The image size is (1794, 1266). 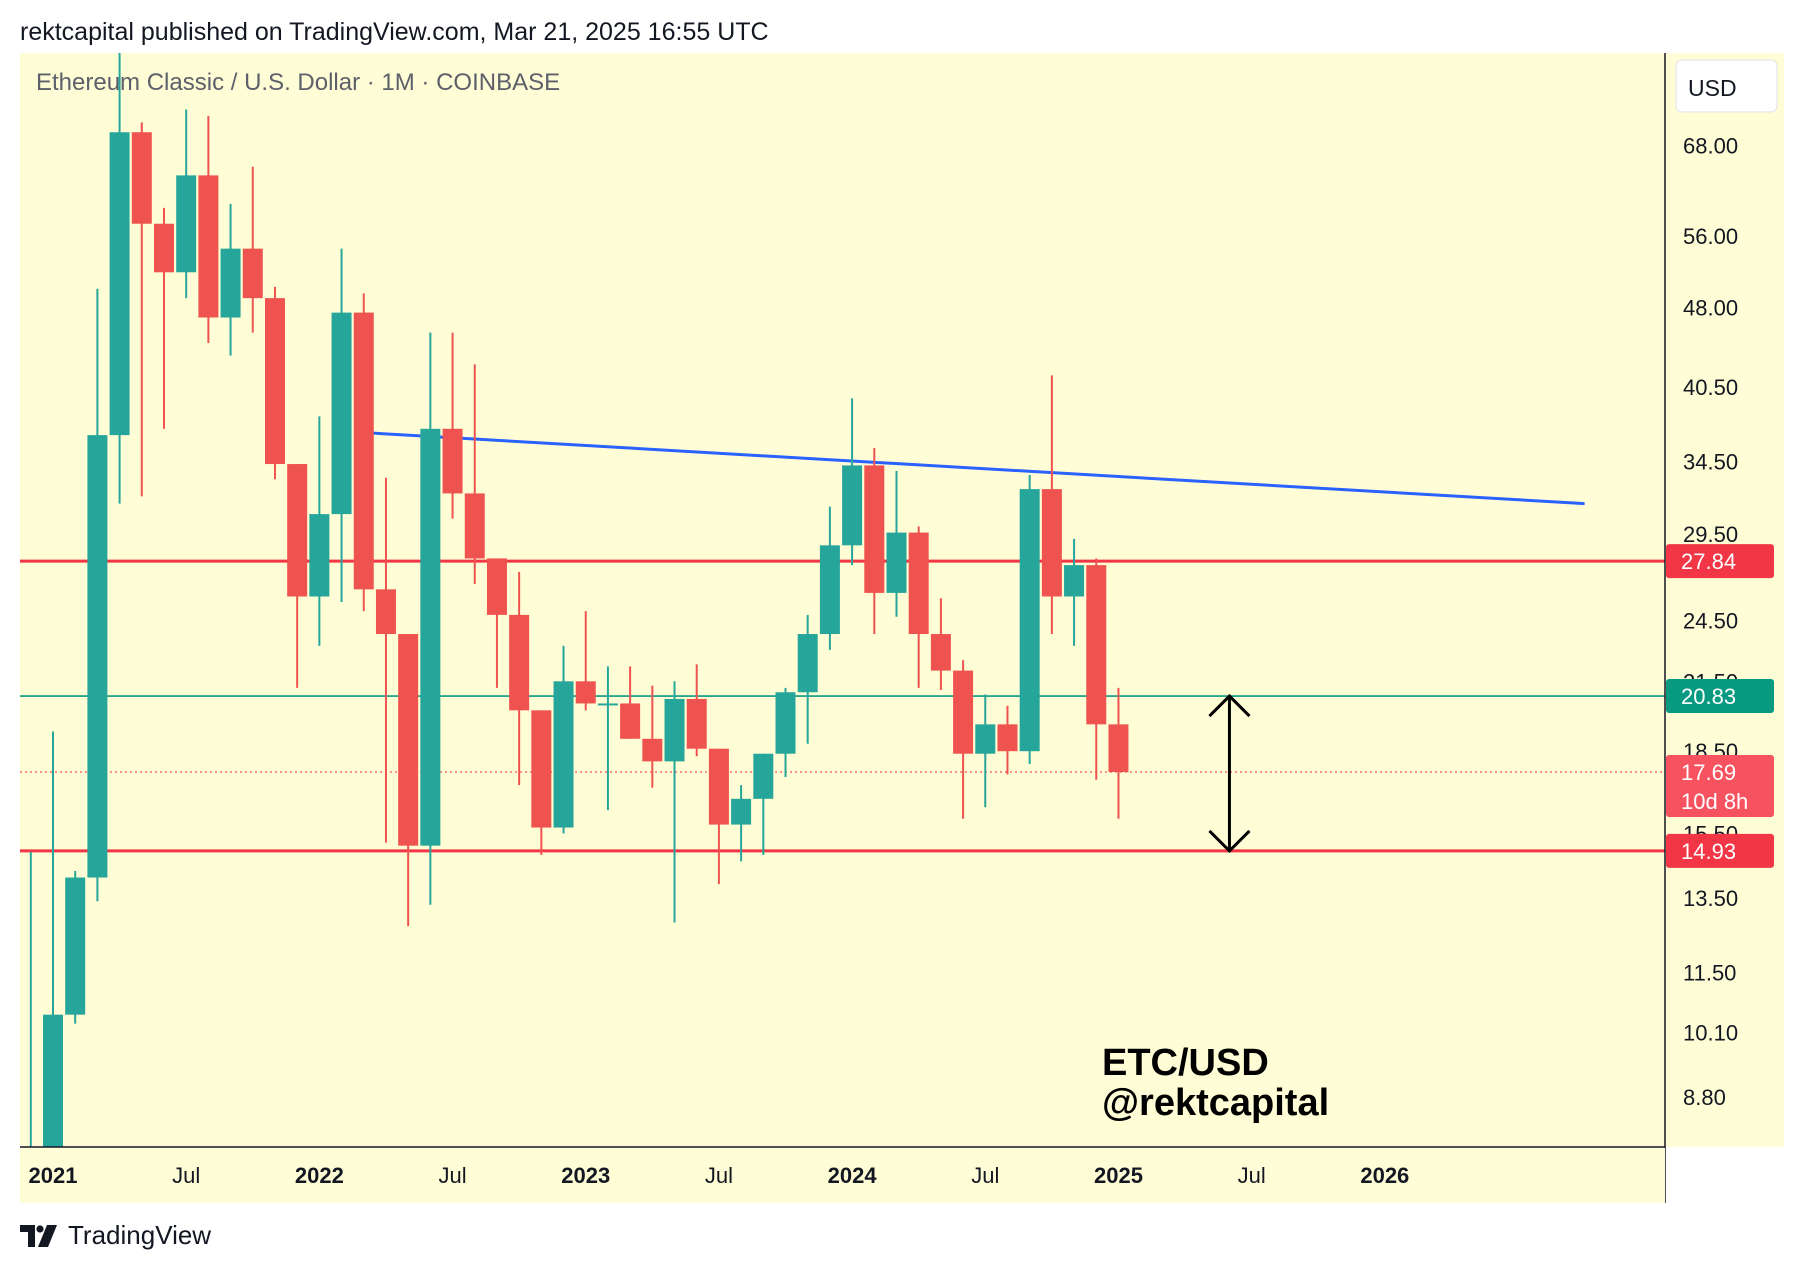 I want to click on time-tick-label: 2026, so click(x=1384, y=1175).